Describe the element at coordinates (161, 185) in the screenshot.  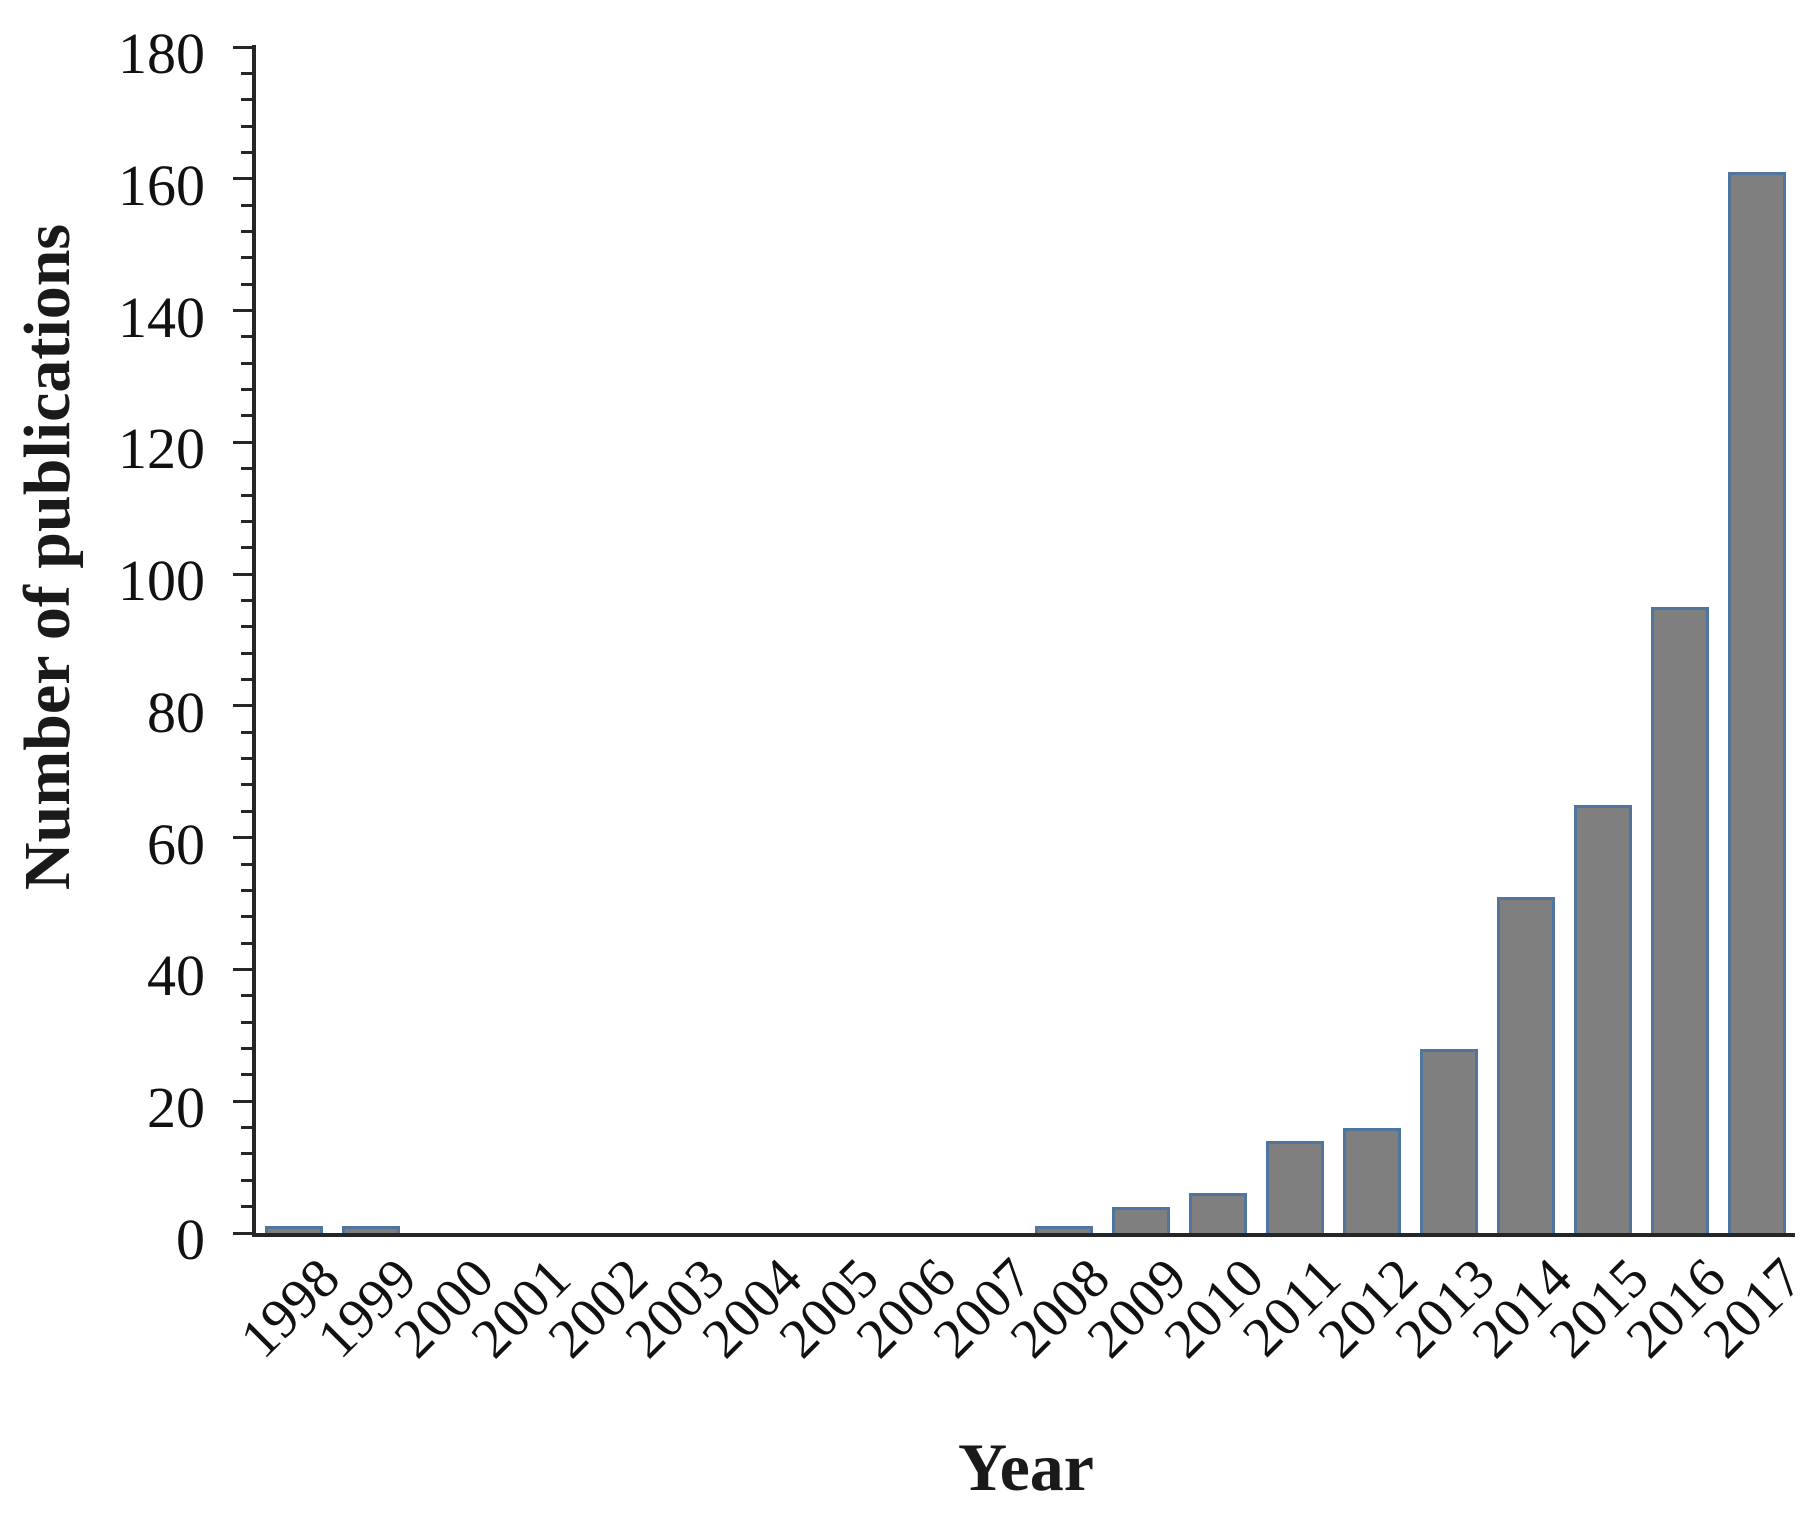
I see `y-tick-label-160: 160` at that location.